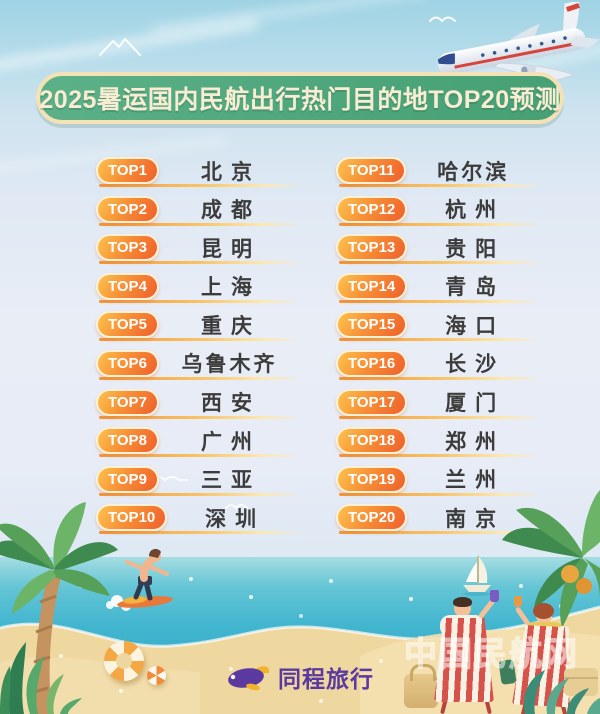 Image resolution: width=600 pixels, height=714 pixels. Describe the element at coordinates (235, 519) in the screenshot. I see `city-name: 深圳` at that location.